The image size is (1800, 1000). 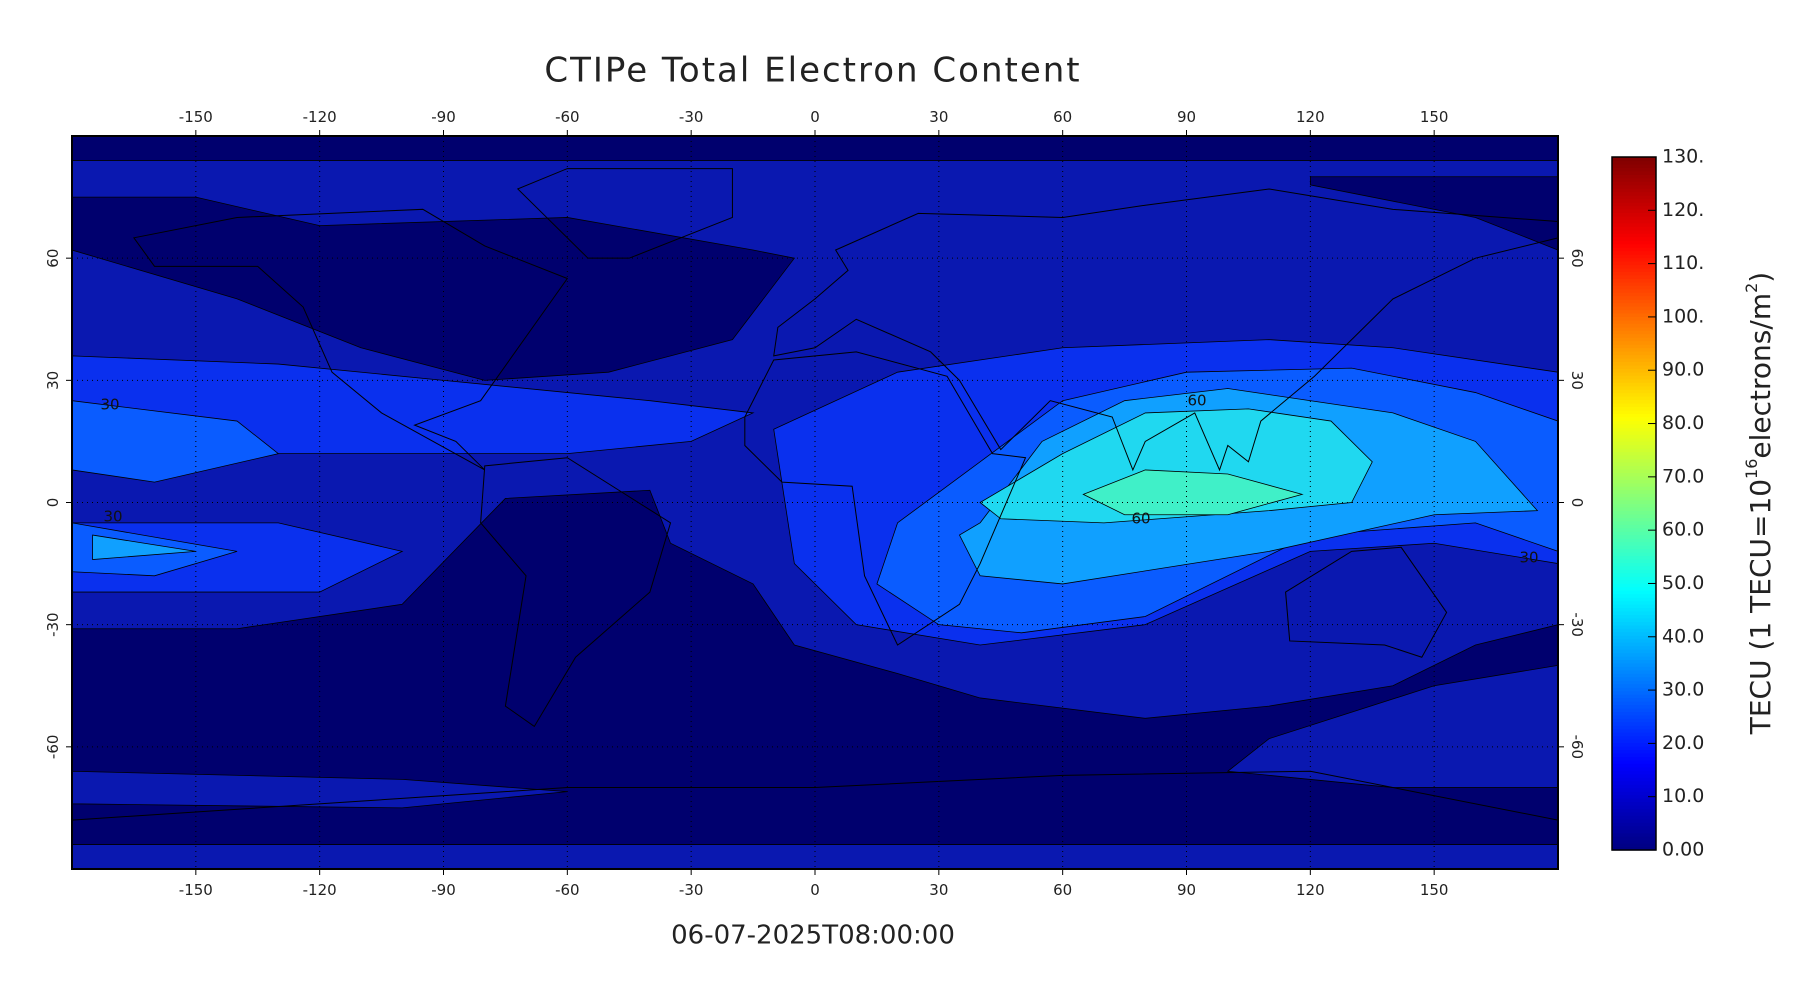 What do you see at coordinates (1683, 850) in the screenshot?
I see `colorbar-tick-label: 0.00` at bounding box center [1683, 850].